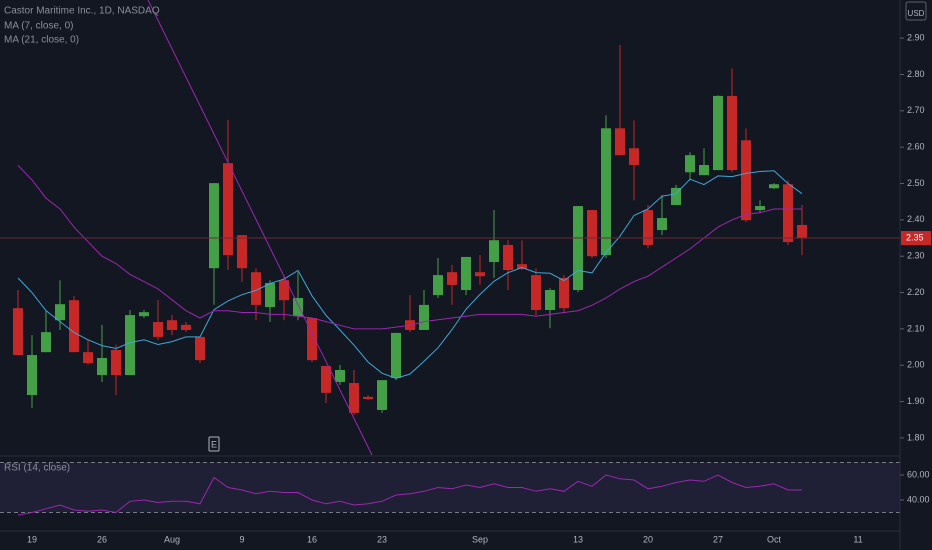  What do you see at coordinates (382, 539) in the screenshot?
I see `x-tick-label: 23` at bounding box center [382, 539].